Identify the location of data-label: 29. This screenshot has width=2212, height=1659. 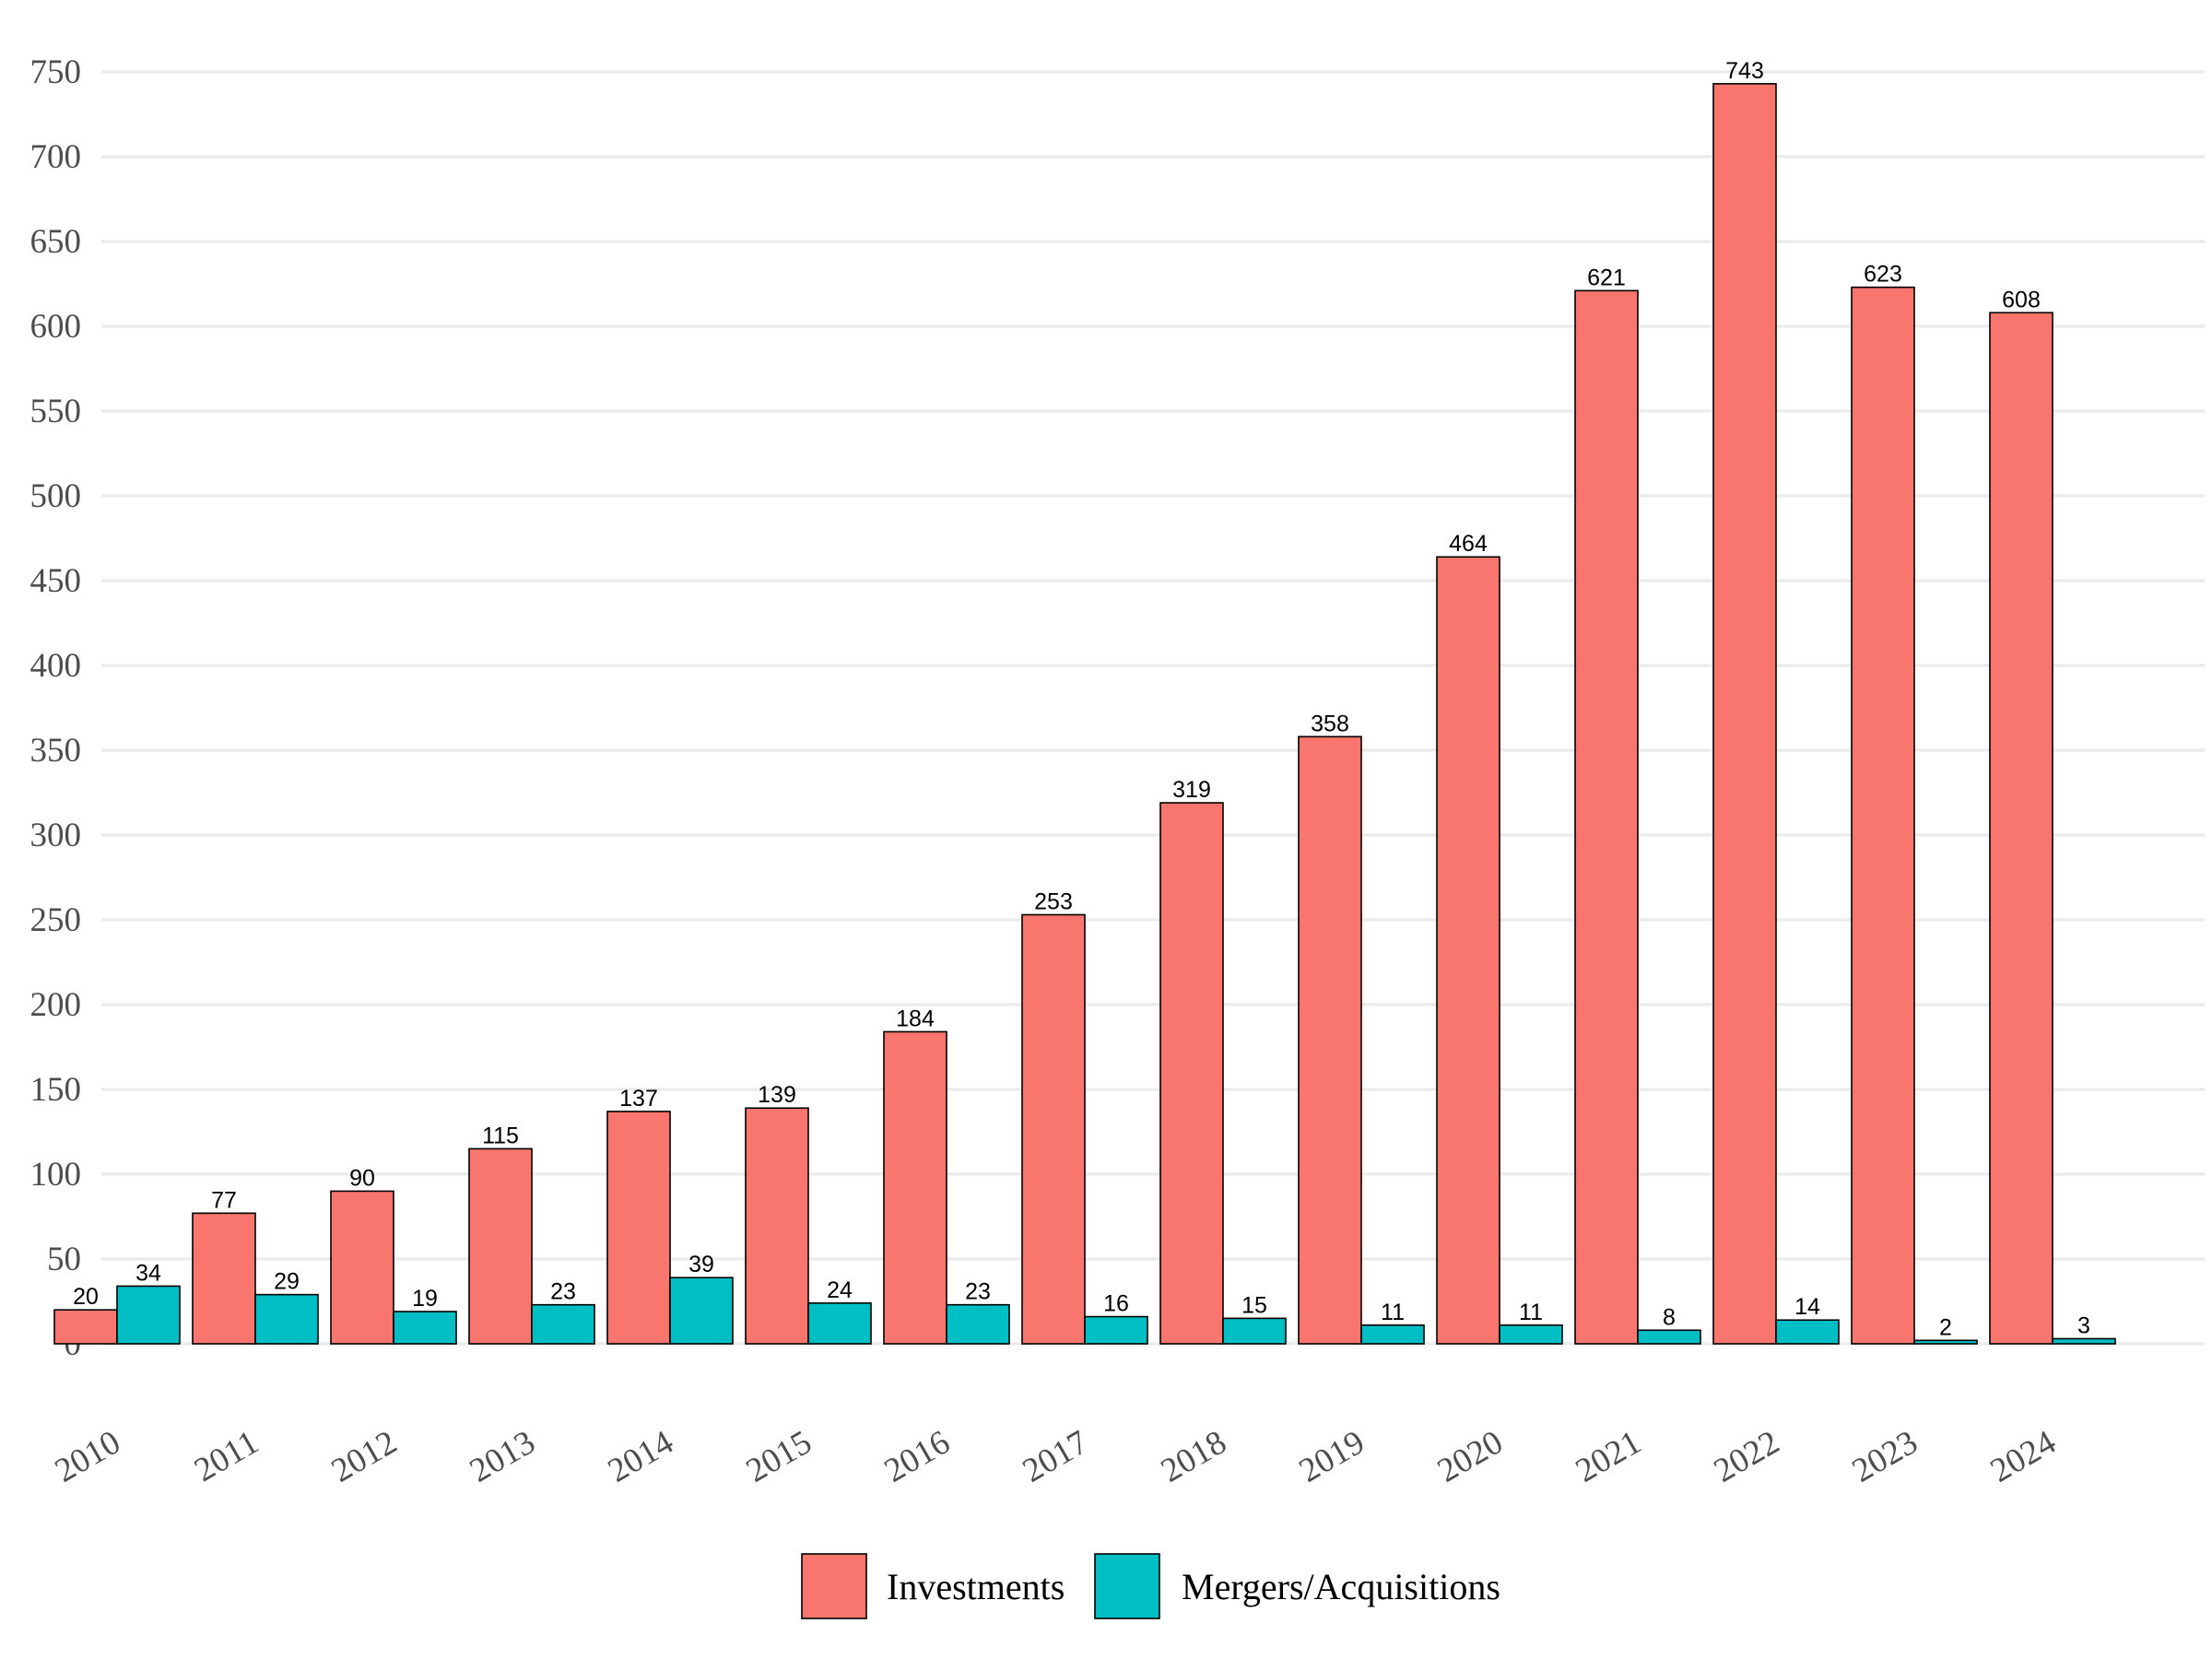
(287, 1282).